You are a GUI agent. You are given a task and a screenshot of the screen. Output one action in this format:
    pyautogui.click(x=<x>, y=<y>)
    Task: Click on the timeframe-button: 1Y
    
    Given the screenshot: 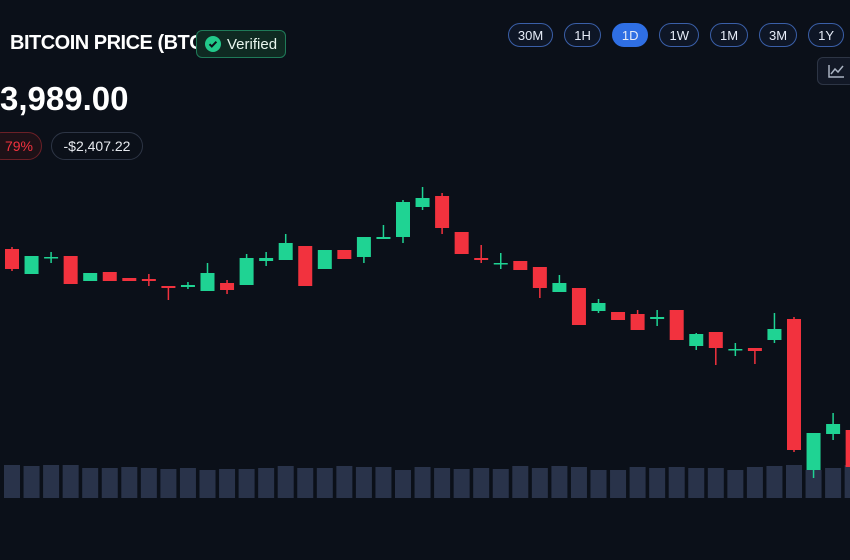 What is the action you would take?
    pyautogui.click(x=826, y=35)
    